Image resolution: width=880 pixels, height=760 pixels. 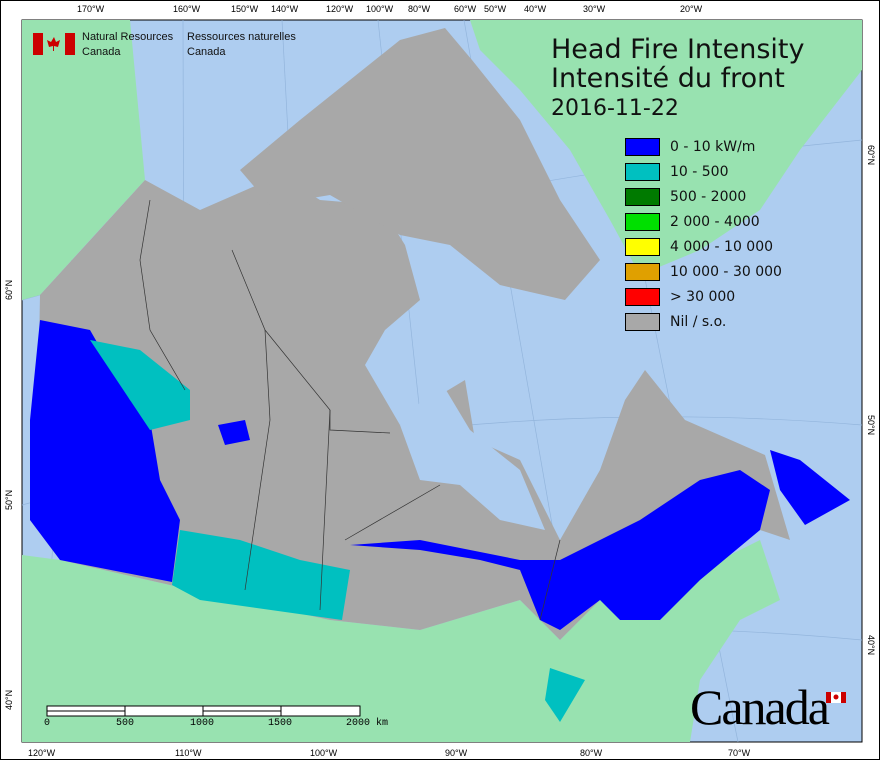 I want to click on right-axis: 60°N 50°N 40°N, so click(x=871, y=400).